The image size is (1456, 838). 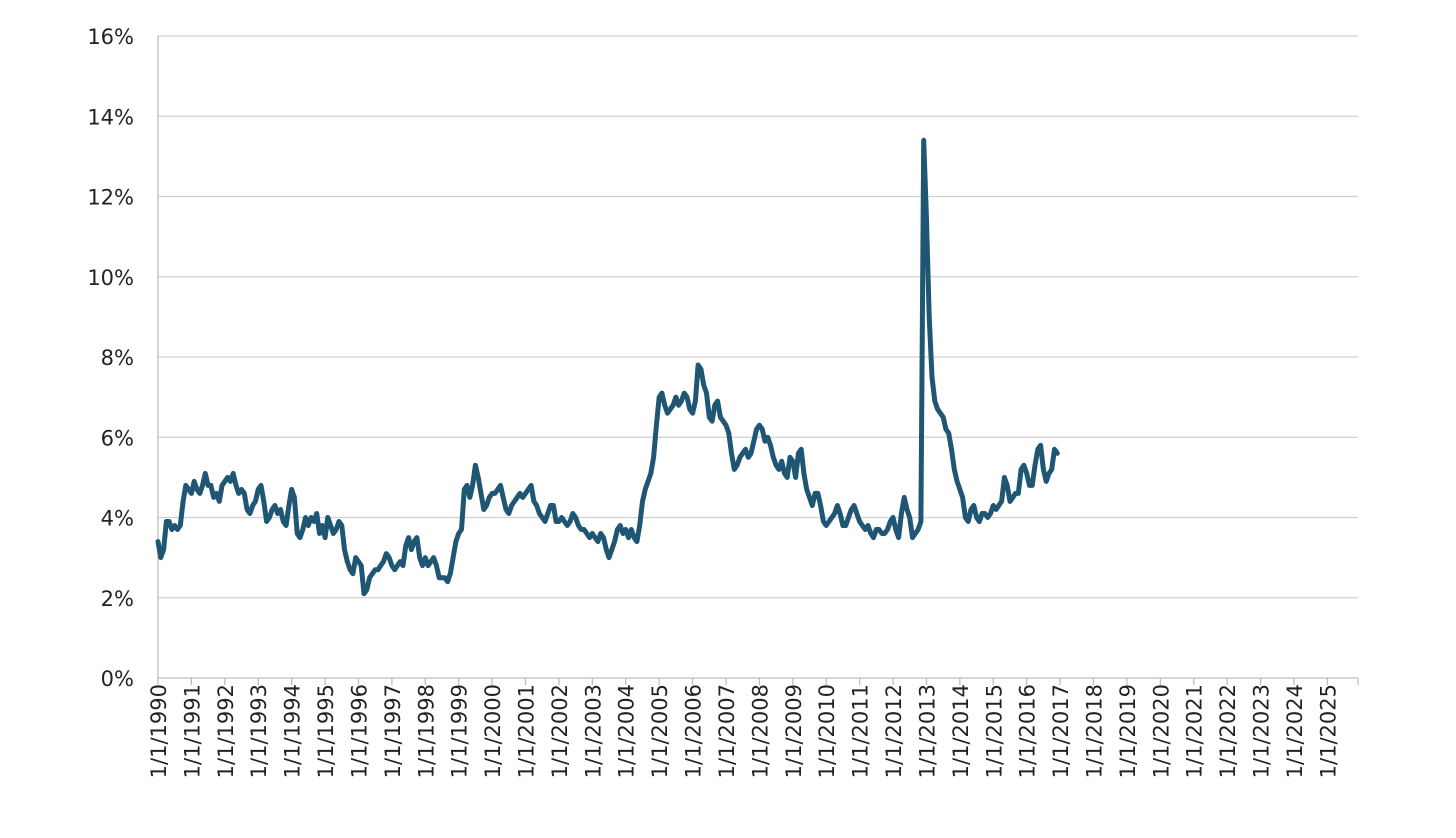 What do you see at coordinates (326, 731) in the screenshot?
I see `x-tick-label: 1/1/1995` at bounding box center [326, 731].